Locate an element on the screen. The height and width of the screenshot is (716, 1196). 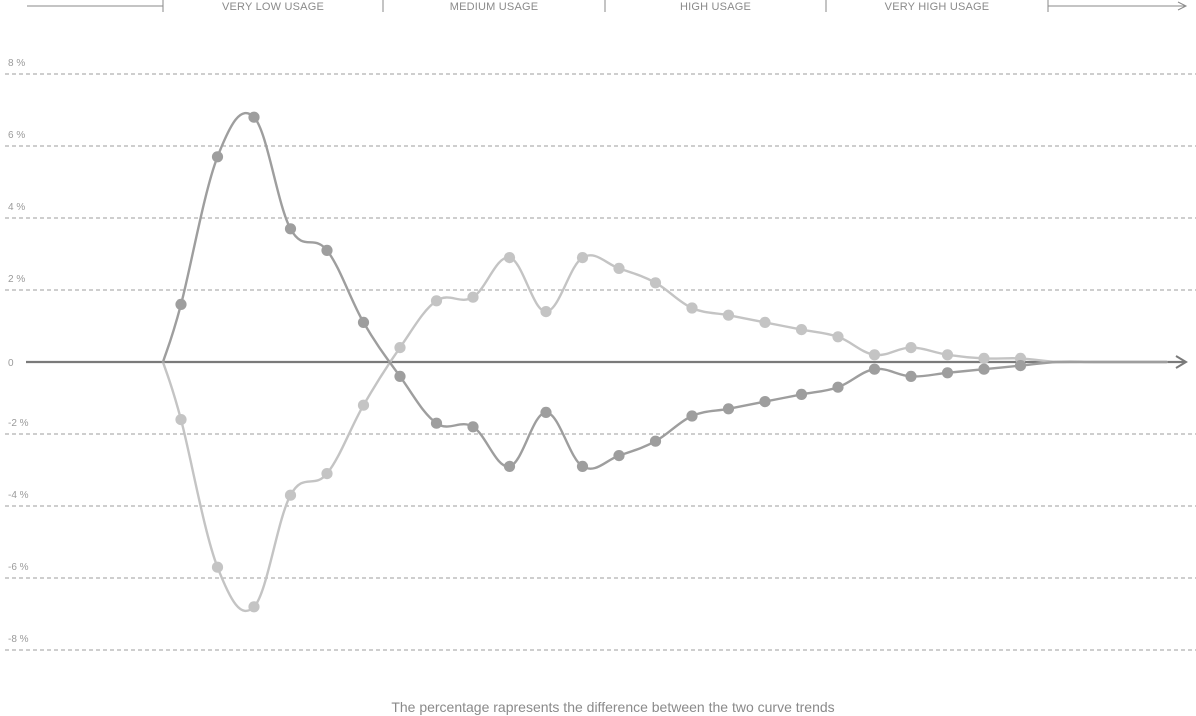
zero-axis-arrow is located at coordinates (1181, 362).